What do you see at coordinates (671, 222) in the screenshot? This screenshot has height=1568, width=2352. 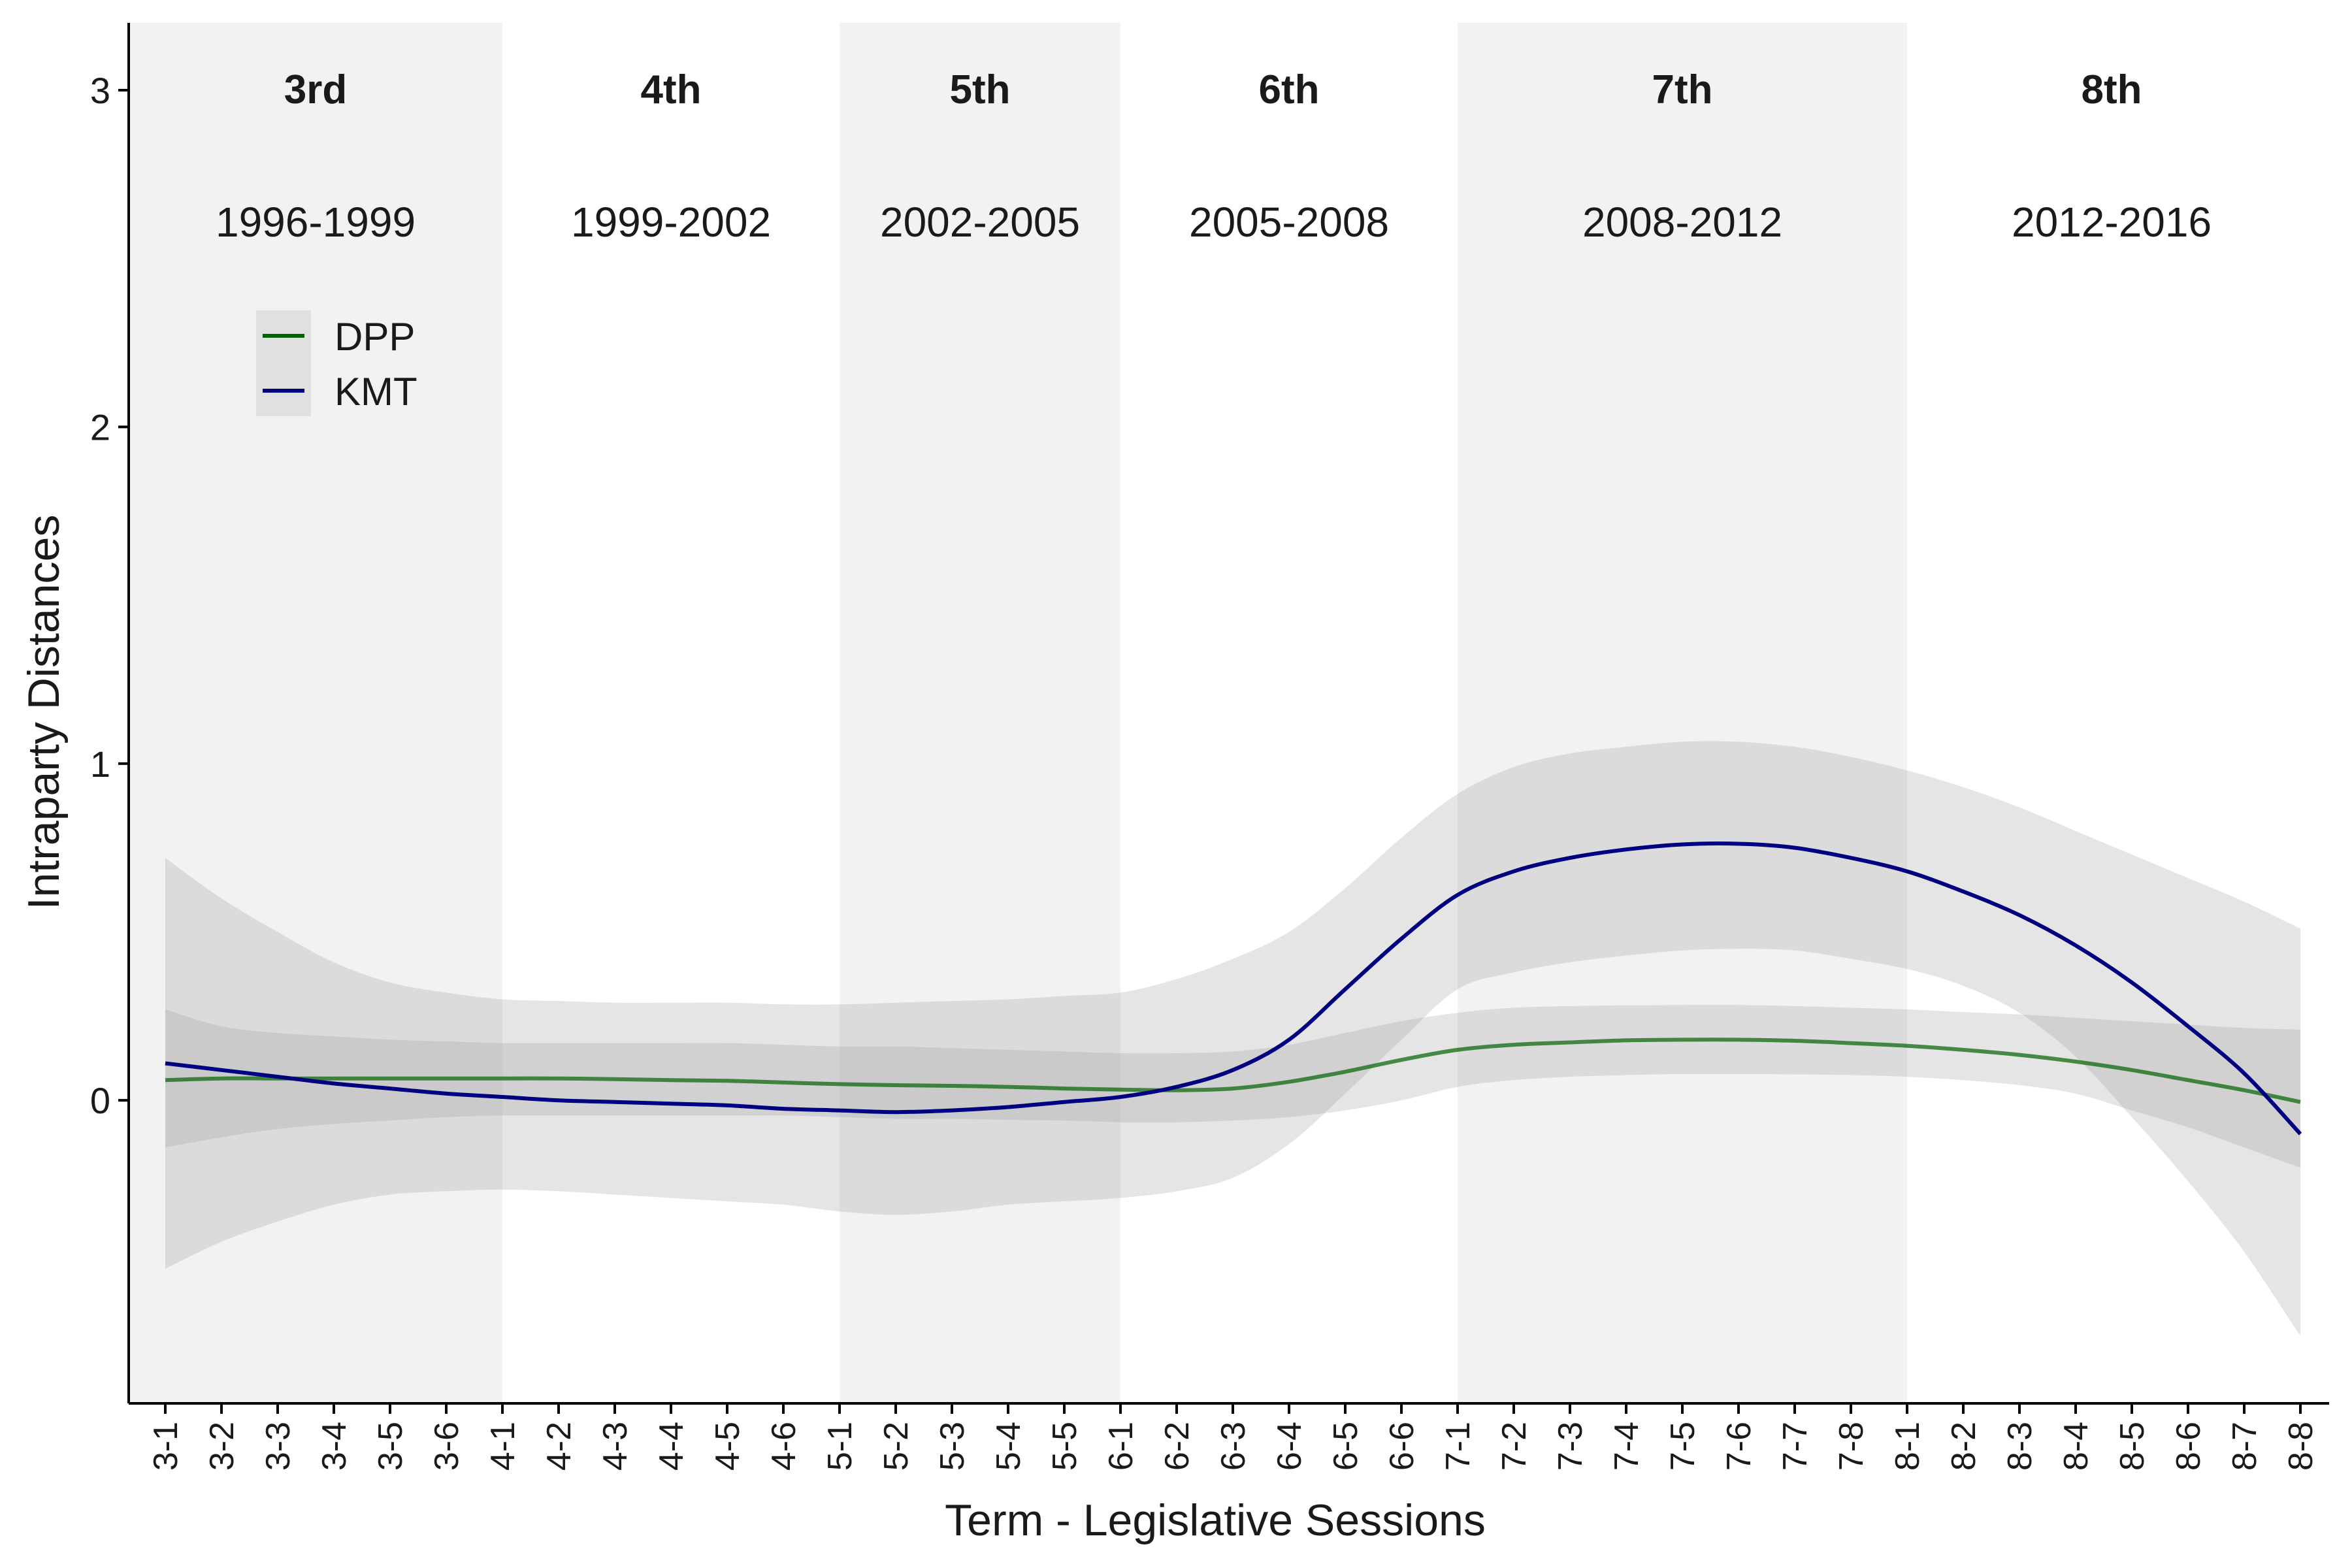 I see `term-years-4th: 1999-2002` at bounding box center [671, 222].